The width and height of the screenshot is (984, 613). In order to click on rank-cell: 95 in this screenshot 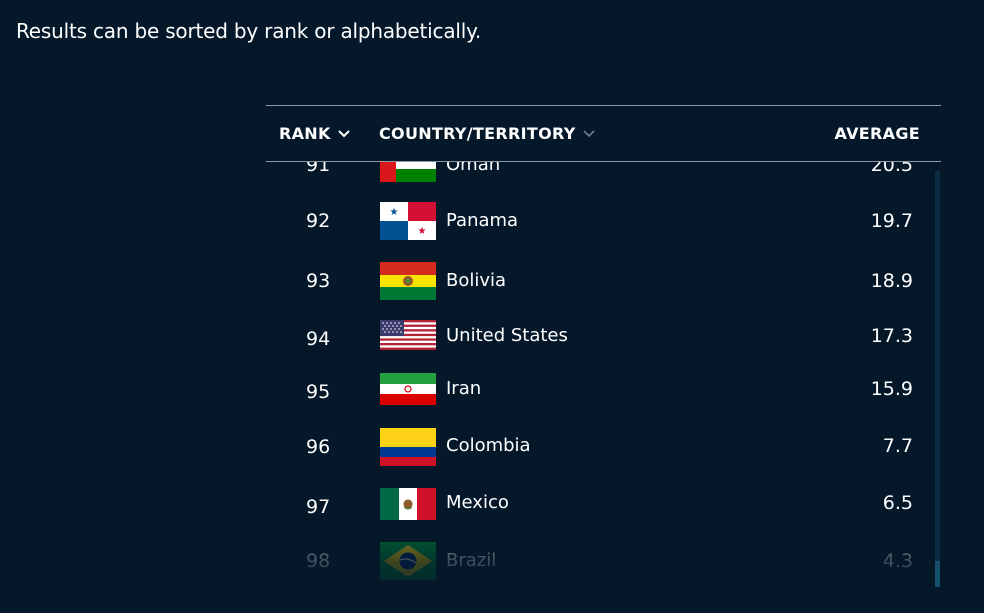, I will do `click(318, 392)`.